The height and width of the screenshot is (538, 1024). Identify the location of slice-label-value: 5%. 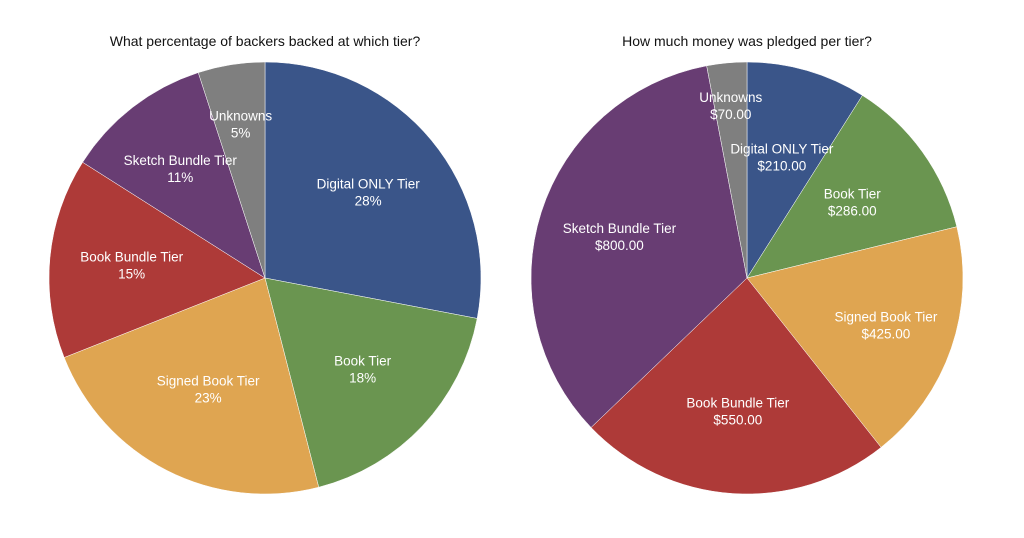
(241, 132).